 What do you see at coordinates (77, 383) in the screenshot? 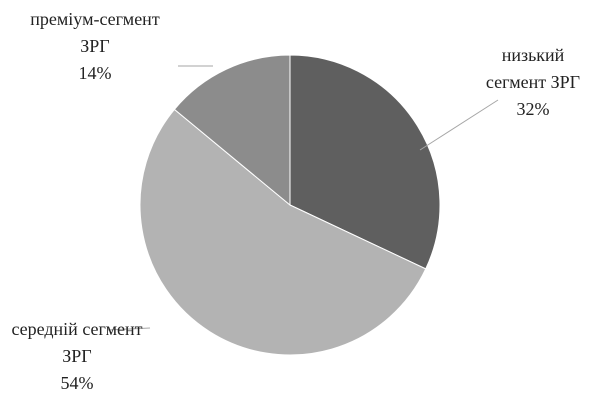
I see `value-label: 54%` at bounding box center [77, 383].